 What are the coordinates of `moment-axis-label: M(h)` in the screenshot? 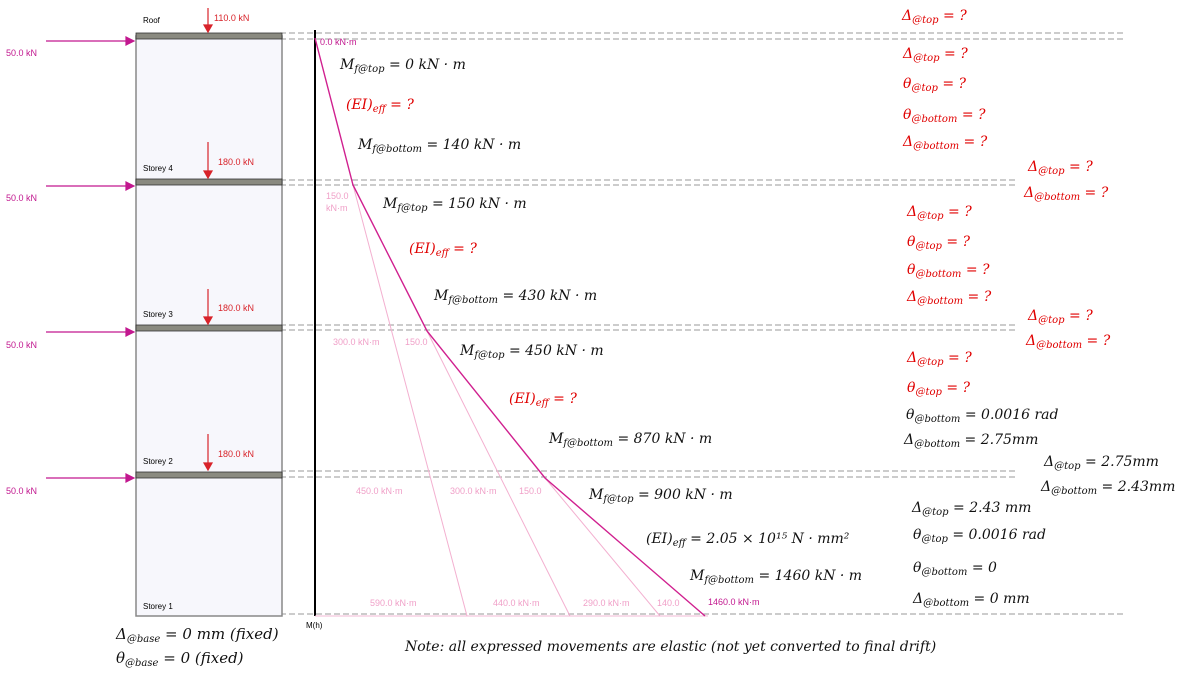 It's located at (314, 625).